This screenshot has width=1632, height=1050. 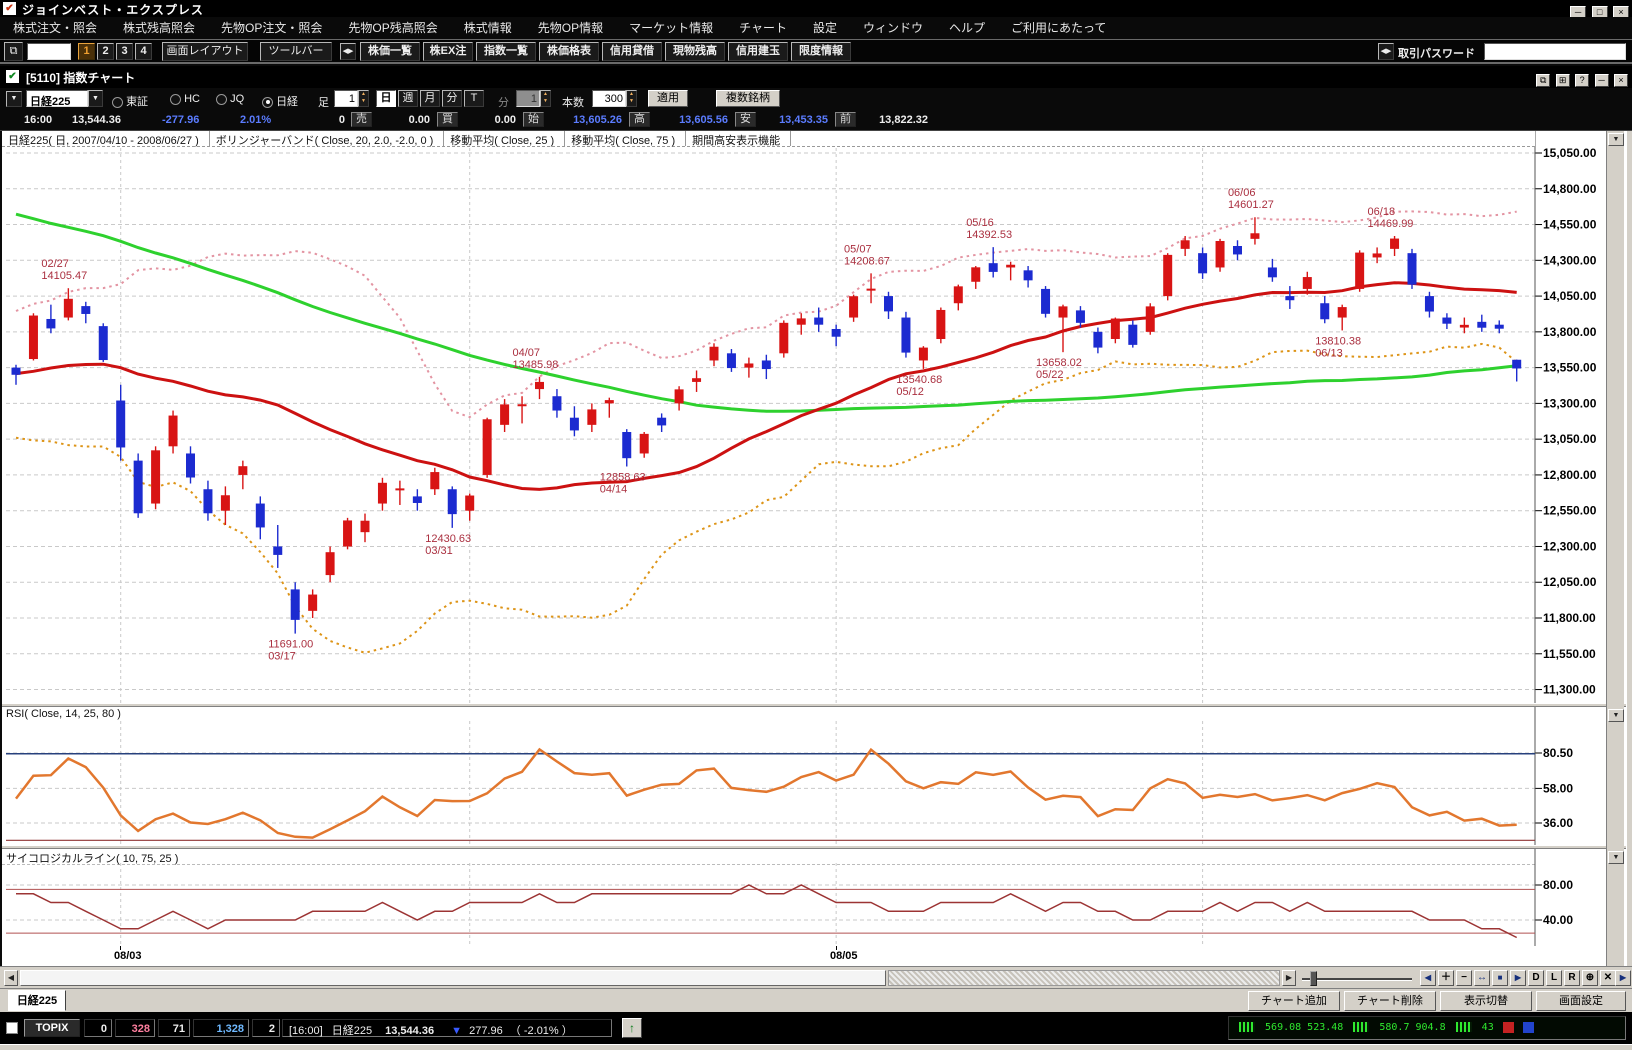 What do you see at coordinates (1562, 80) in the screenshot?
I see `window-grid-icon: ⊞` at bounding box center [1562, 80].